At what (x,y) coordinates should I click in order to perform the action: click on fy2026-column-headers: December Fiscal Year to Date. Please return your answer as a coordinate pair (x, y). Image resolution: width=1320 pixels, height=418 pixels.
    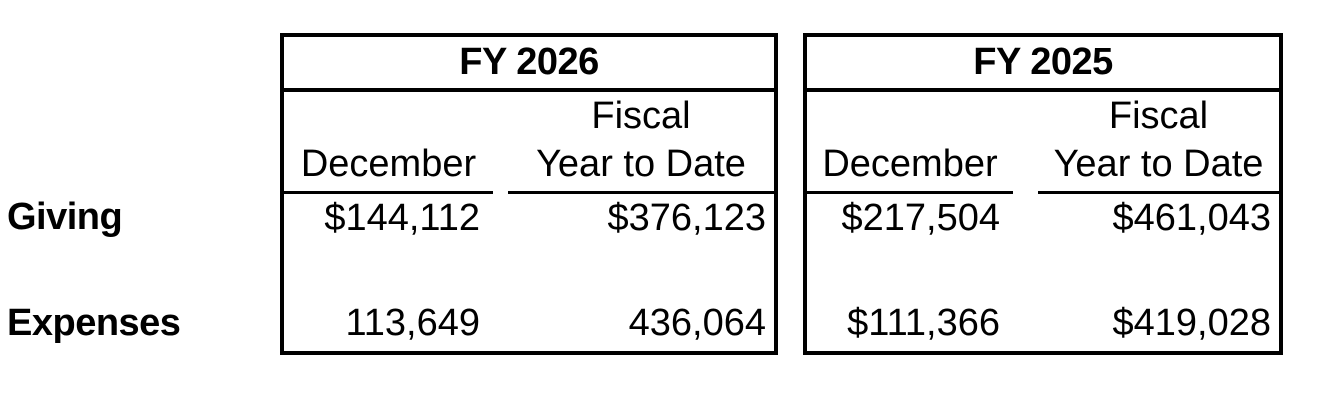
    Looking at the image, I should click on (529, 143).